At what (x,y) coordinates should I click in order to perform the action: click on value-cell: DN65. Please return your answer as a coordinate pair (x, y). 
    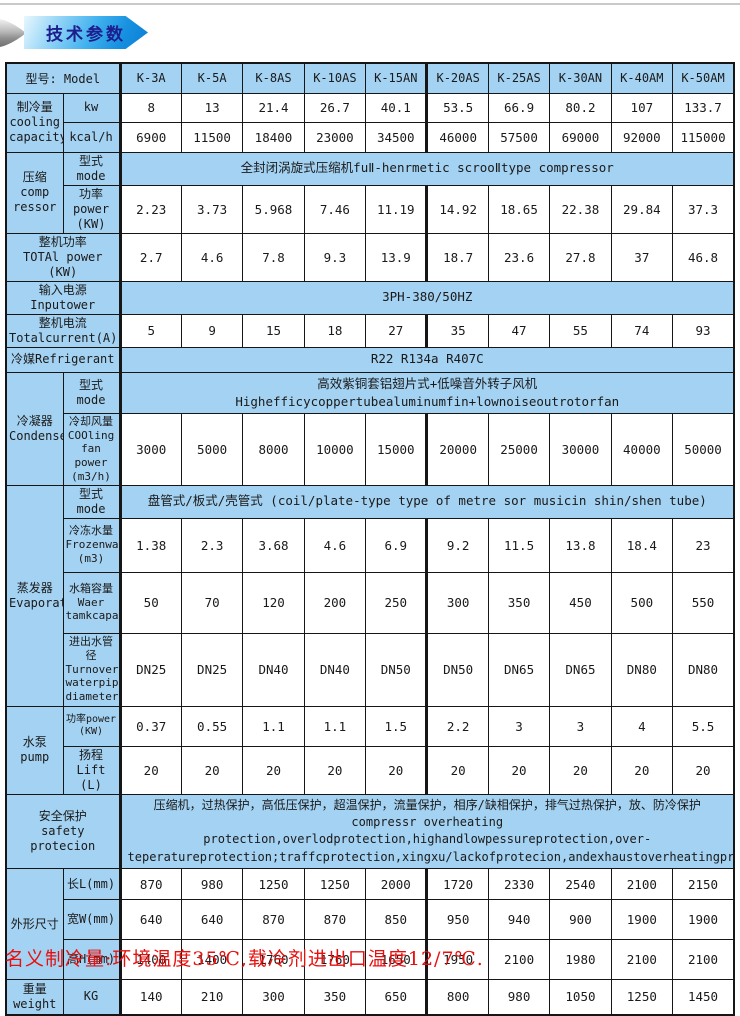
    Looking at the image, I should click on (519, 669).